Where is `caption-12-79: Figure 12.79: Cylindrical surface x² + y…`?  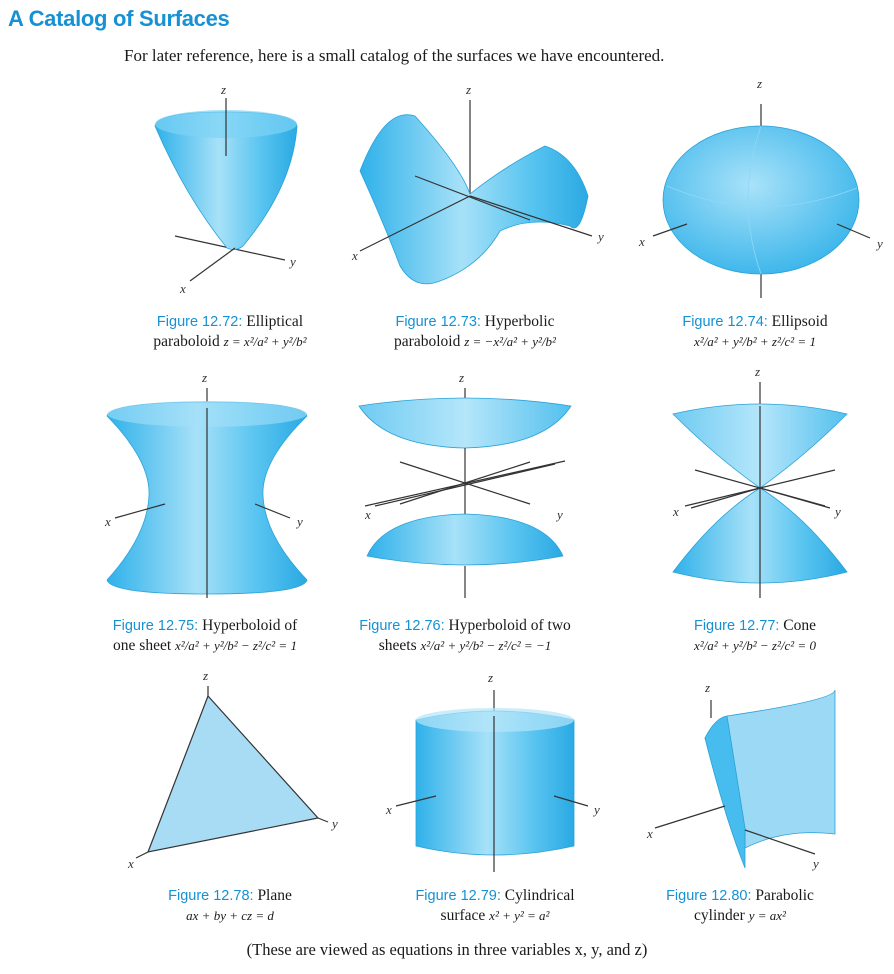
caption-12-79: Figure 12.79: Cylindrical surface x² + y… is located at coordinates (495, 905).